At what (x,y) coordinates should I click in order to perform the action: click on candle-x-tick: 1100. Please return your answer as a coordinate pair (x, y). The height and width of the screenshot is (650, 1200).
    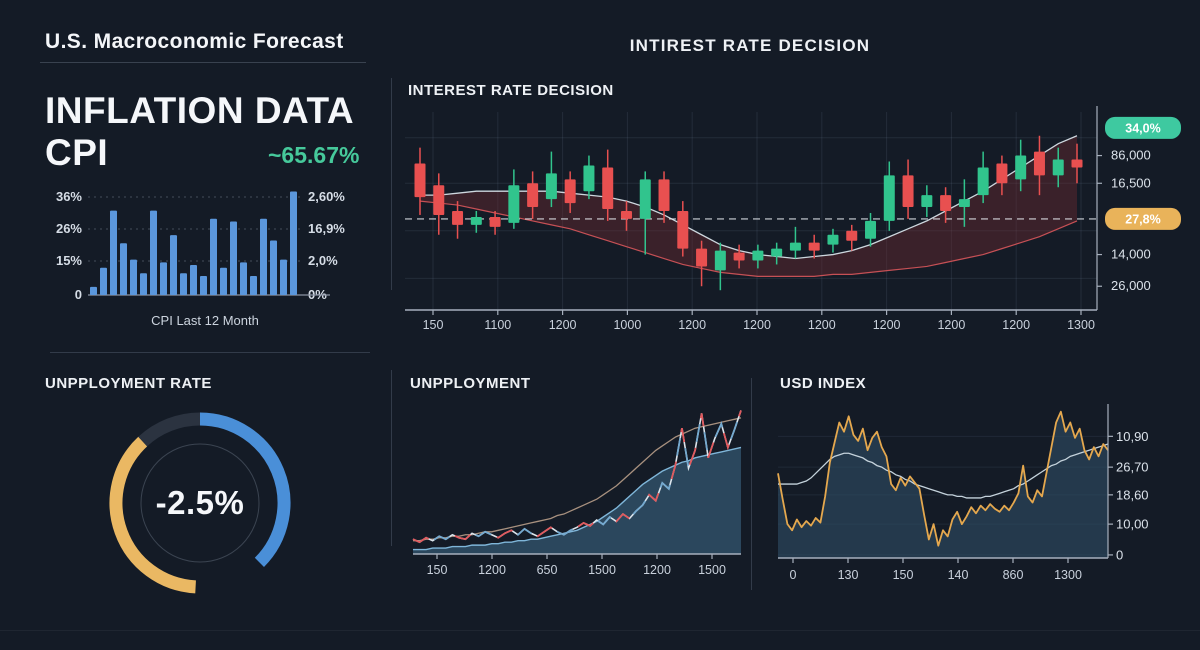
    Looking at the image, I should click on (497, 325).